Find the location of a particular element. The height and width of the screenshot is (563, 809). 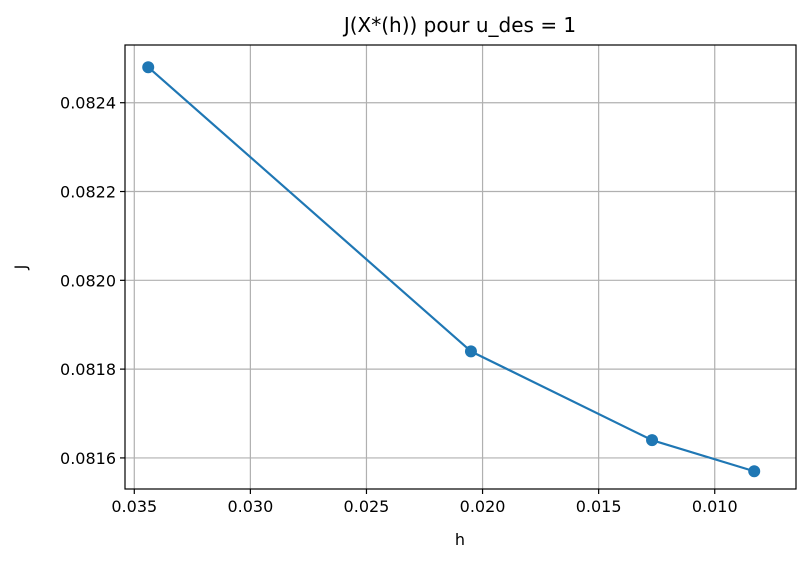

y-tick-label: 0.0824 is located at coordinates (88, 103).